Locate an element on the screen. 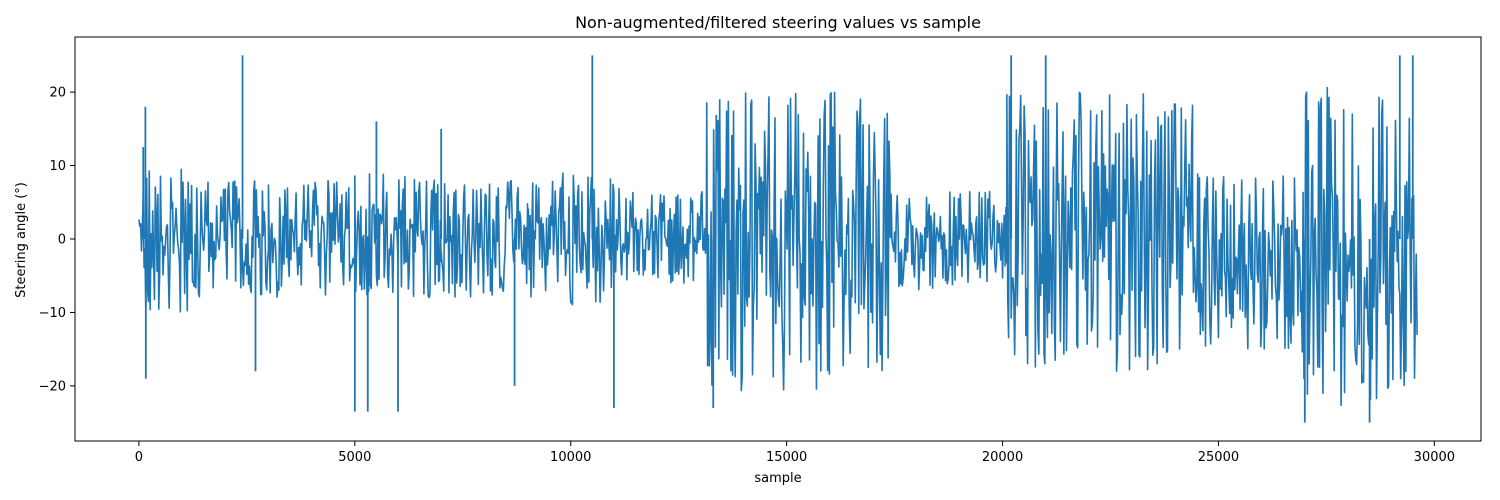 The image size is (1500, 500). y-tick-label: 20 is located at coordinates (57, 93).